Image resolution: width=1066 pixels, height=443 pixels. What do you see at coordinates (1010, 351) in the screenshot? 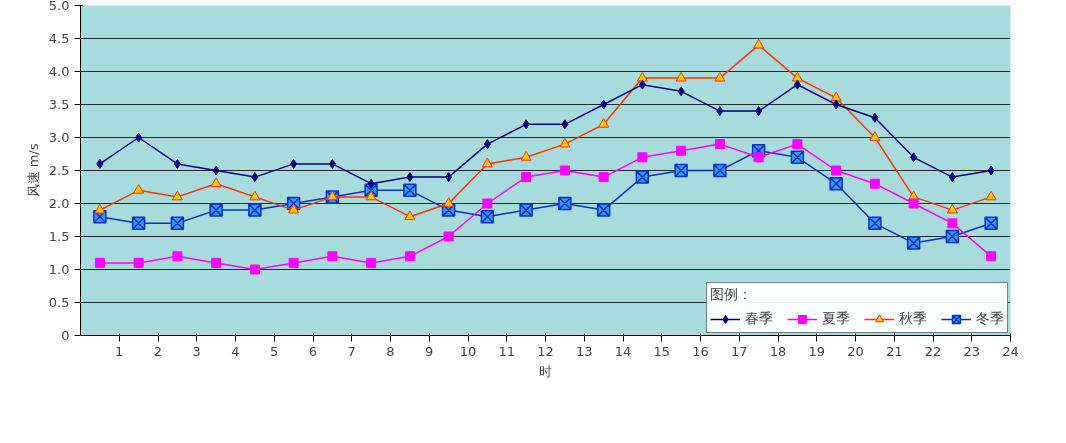
I see `x-tick-label: 24` at bounding box center [1010, 351].